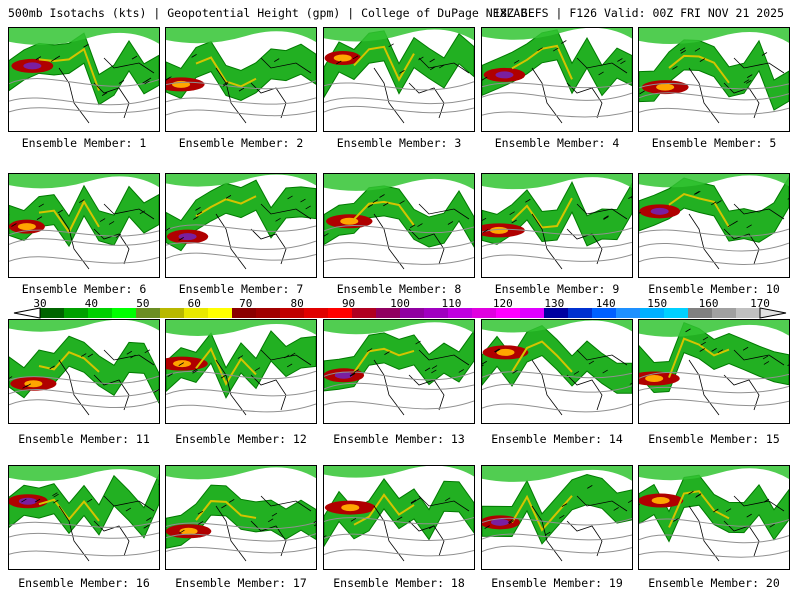  What do you see at coordinates (579, 528) in the screenshot?
I see `coastline` at bounding box center [579, 528].